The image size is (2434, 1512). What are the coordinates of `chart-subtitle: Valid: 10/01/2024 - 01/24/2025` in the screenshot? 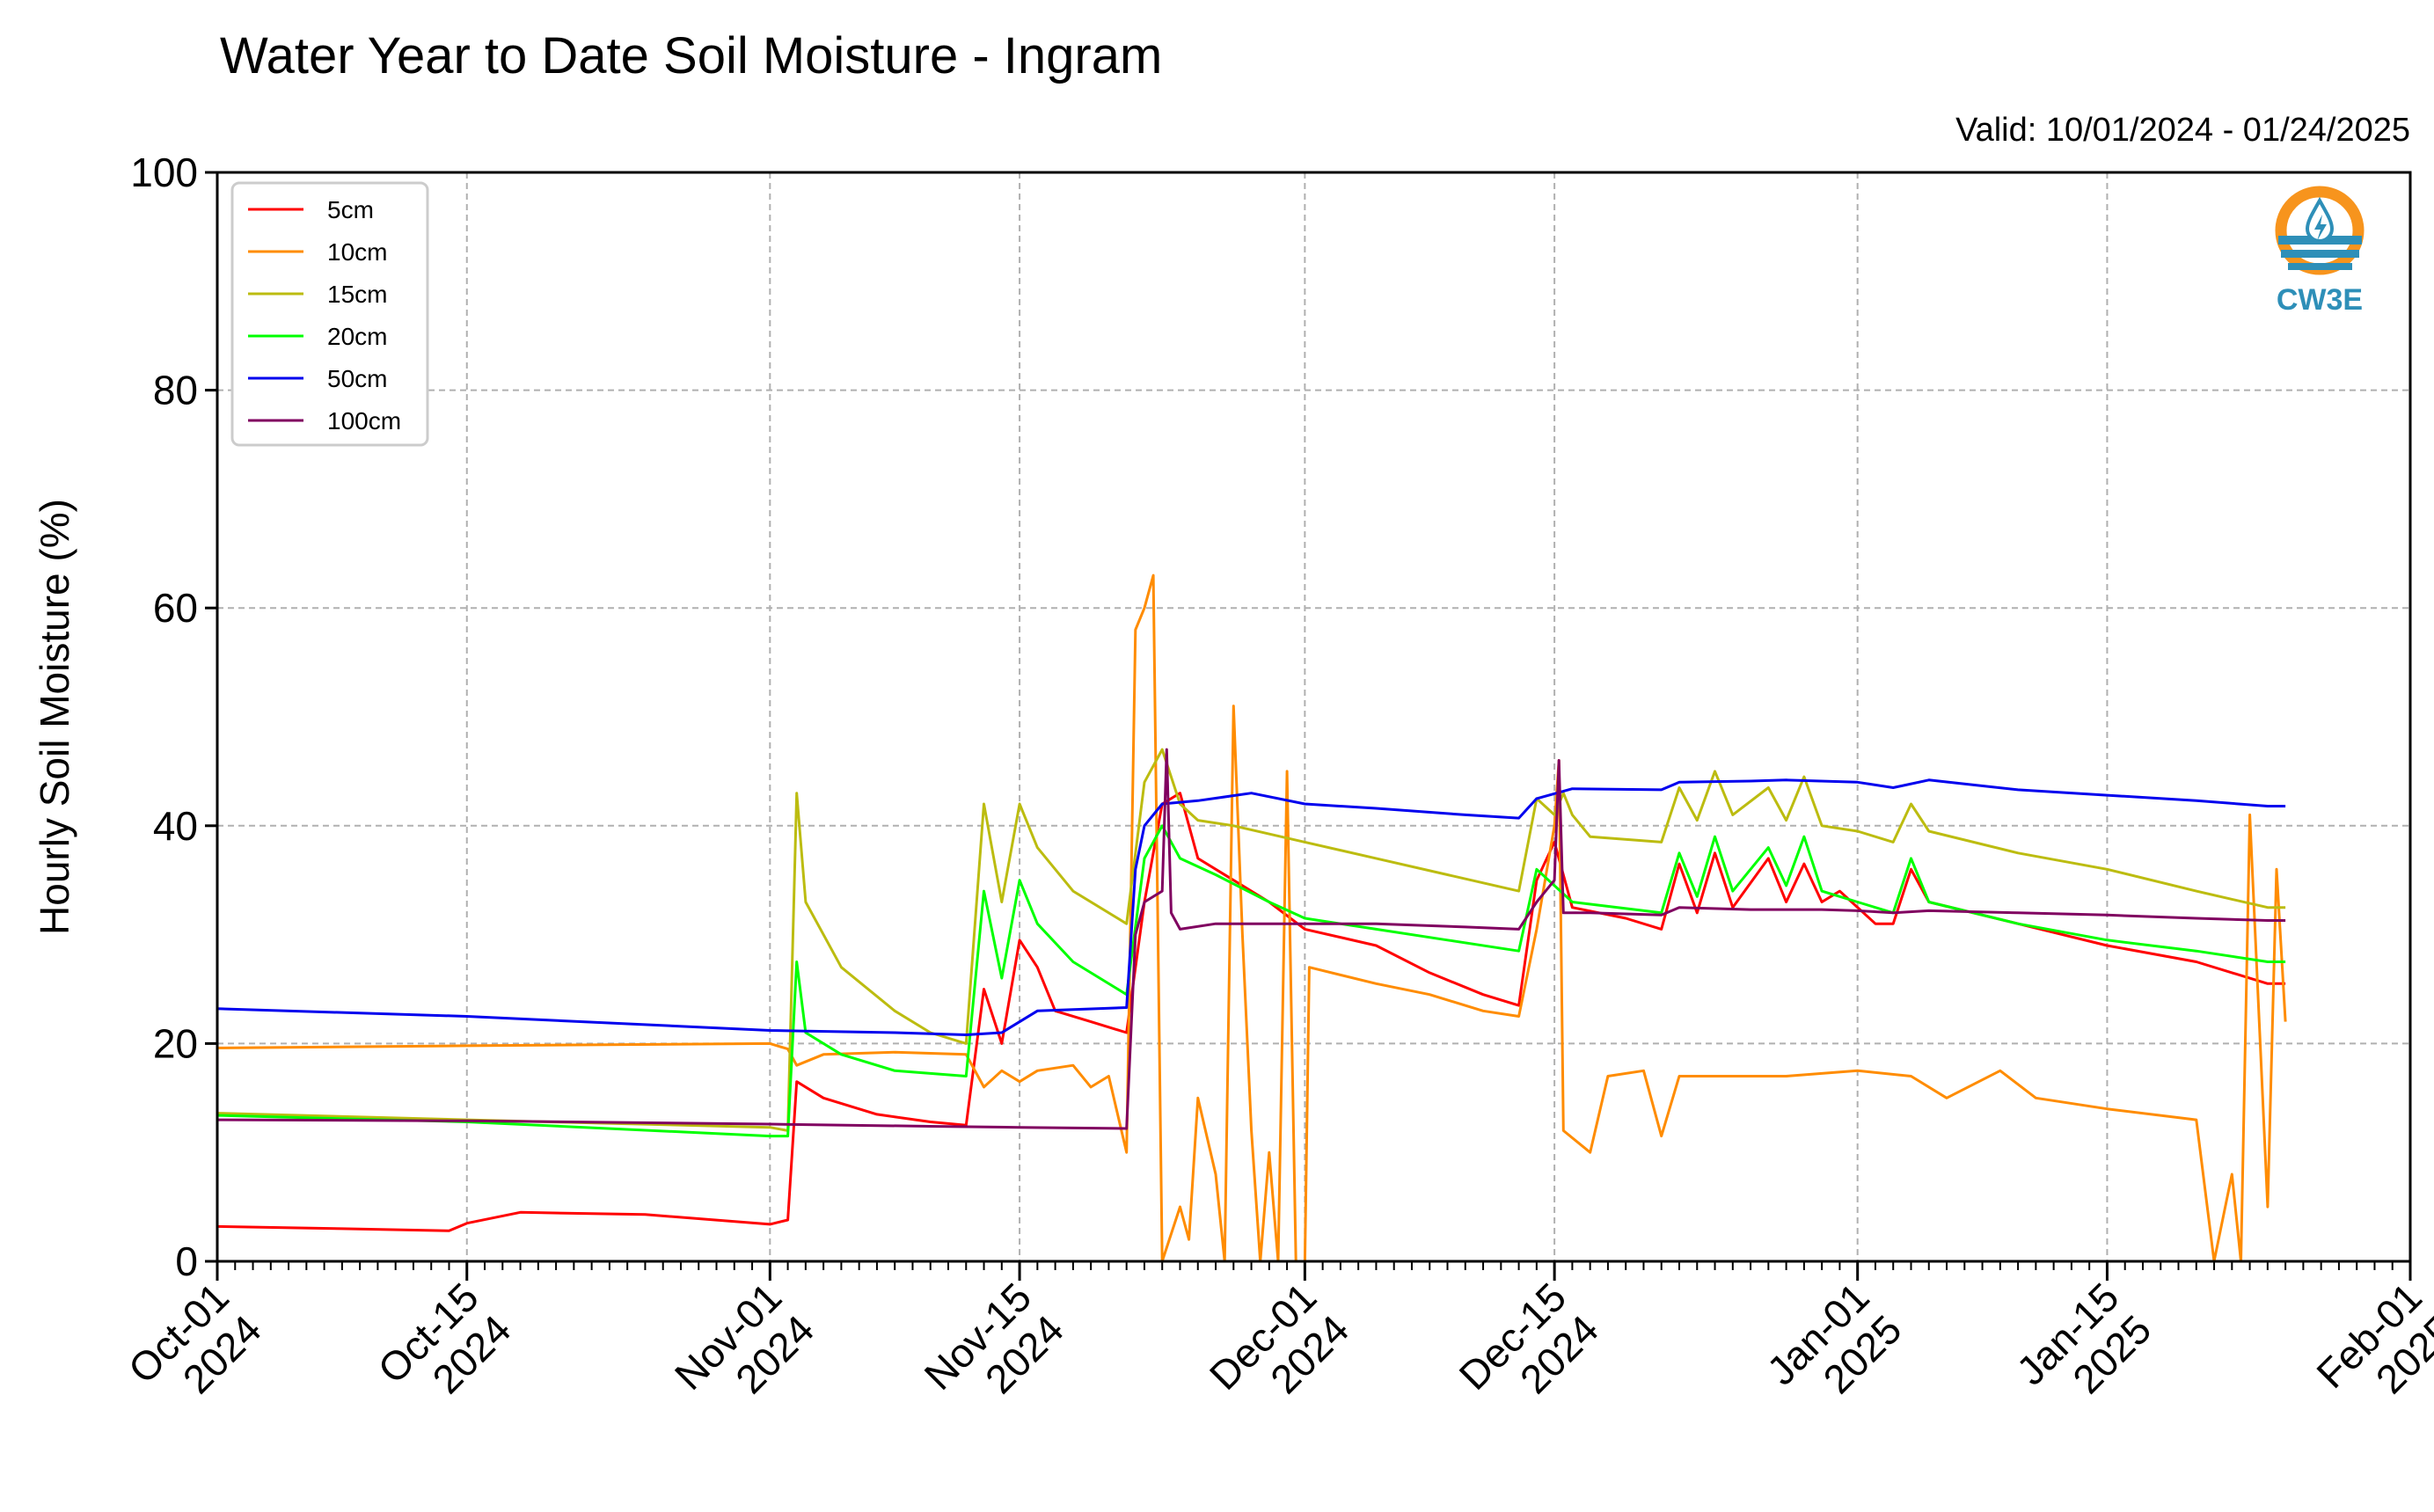 It's located at (2182, 130).